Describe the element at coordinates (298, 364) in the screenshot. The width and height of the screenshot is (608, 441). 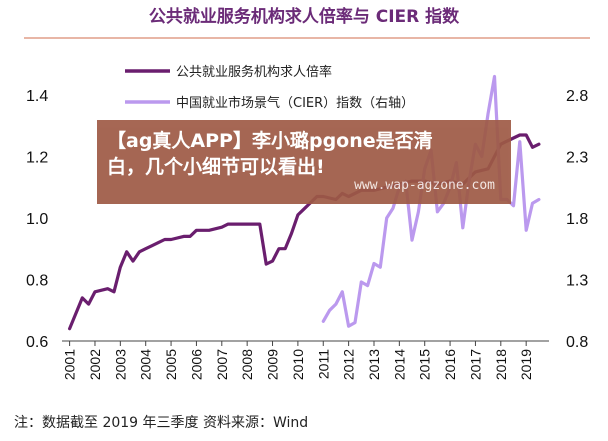
I see `x-tick-label: 2010` at that location.